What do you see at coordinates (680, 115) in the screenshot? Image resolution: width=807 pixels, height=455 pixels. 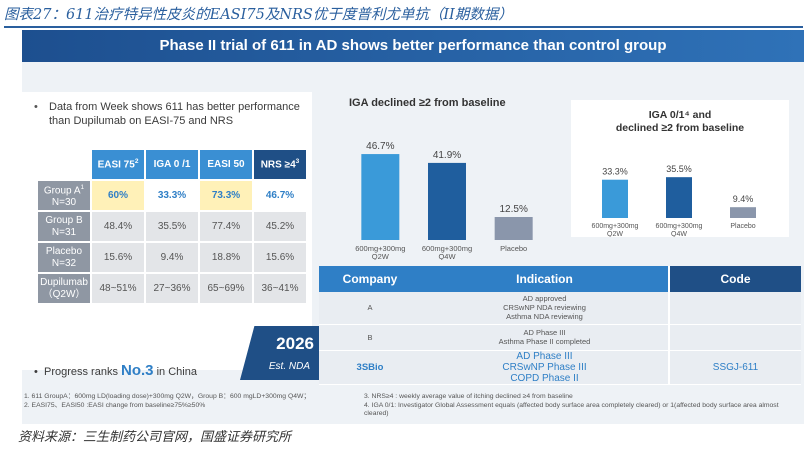 I see `chart-title: IGA 0/1⁴ and` at bounding box center [680, 115].